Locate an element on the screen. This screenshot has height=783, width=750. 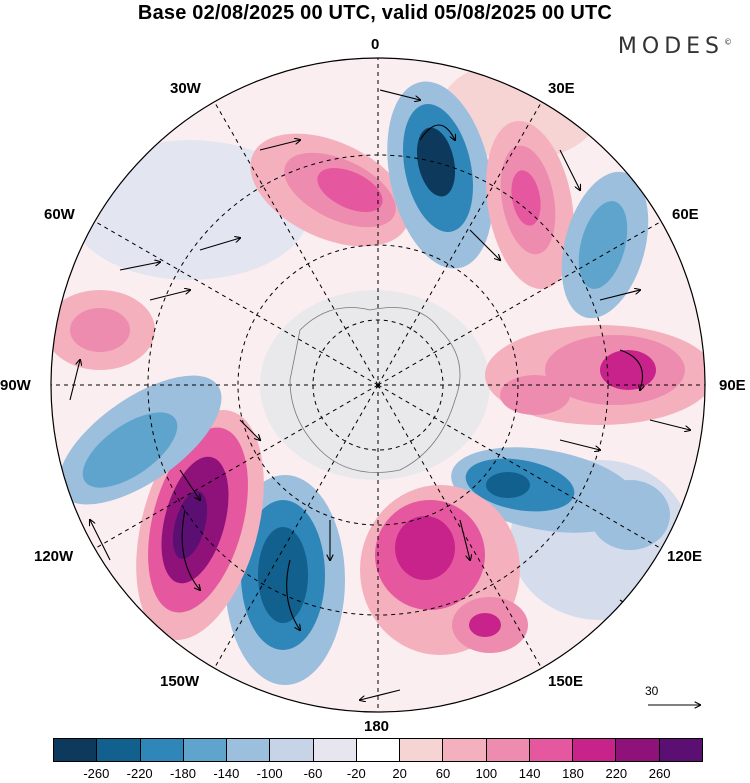
positive-anomaly-0-30w is located at coordinates (330, 190).